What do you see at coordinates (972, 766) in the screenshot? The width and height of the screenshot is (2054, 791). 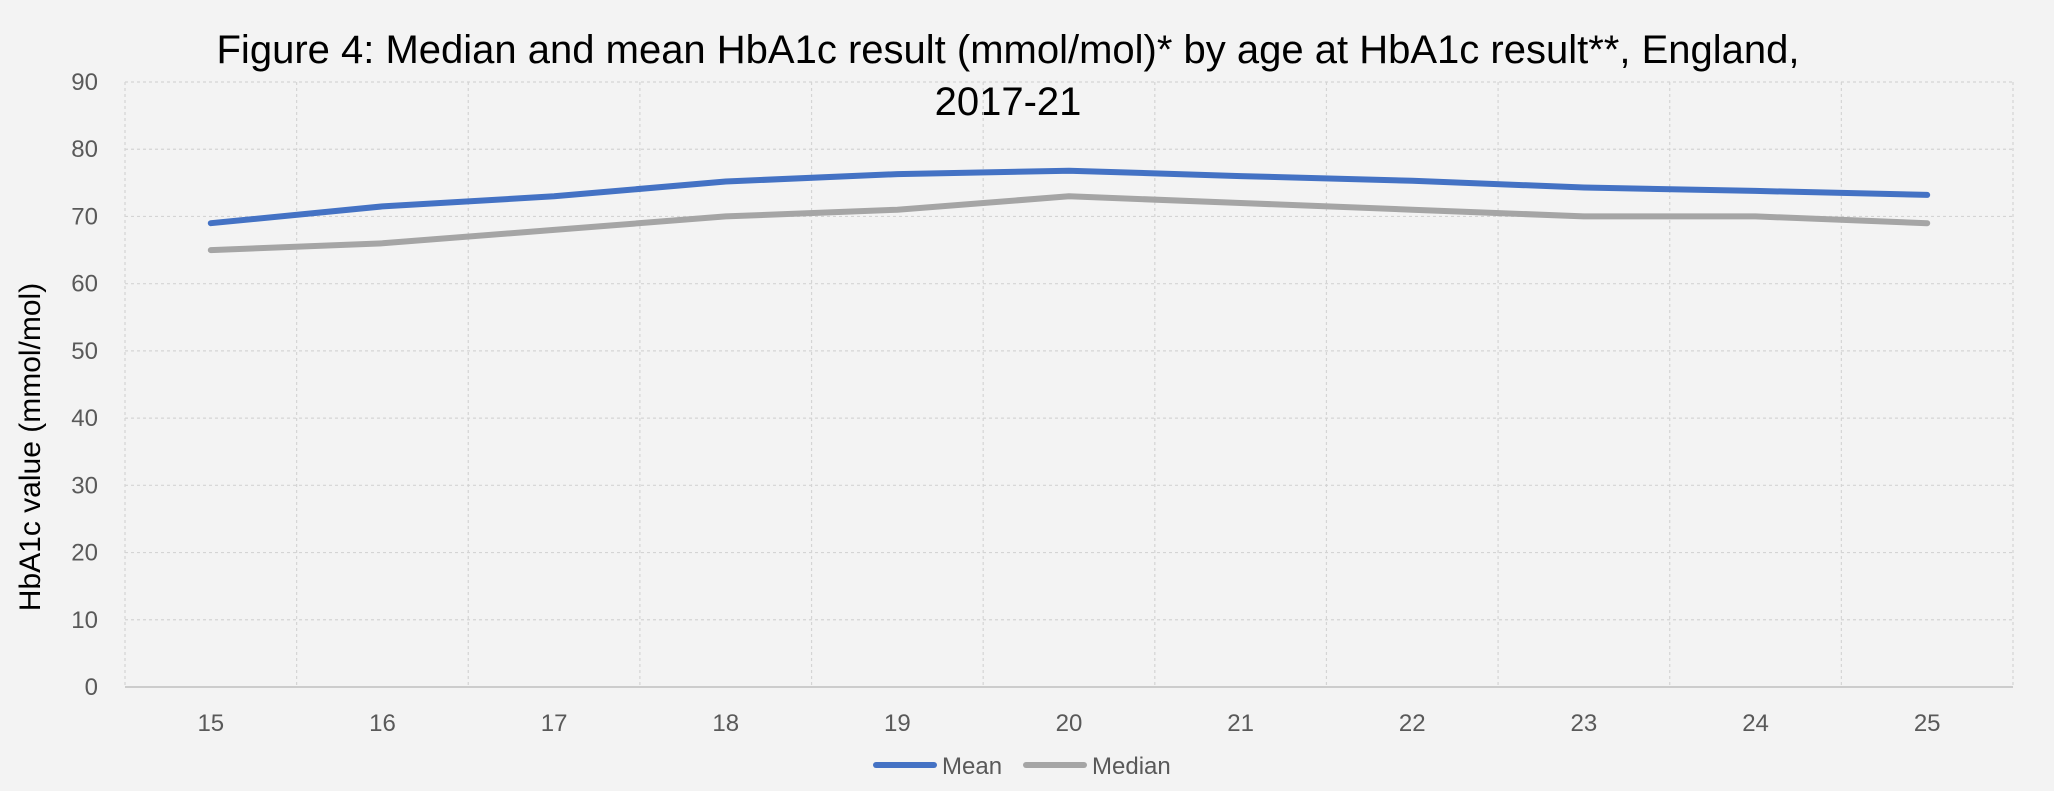 I see `legend-label-mean: Mean` at bounding box center [972, 766].